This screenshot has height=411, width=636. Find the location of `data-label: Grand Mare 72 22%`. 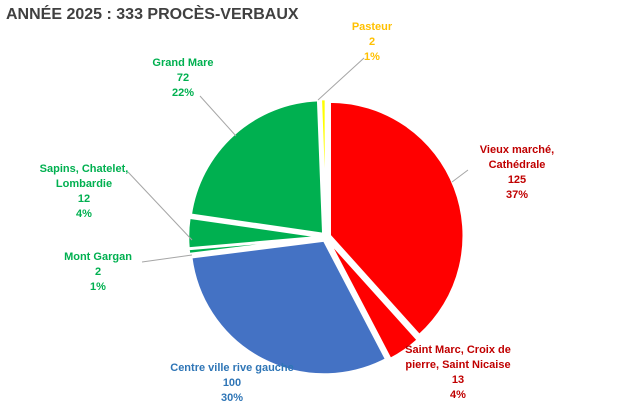

data-label: Grand Mare 72 22% is located at coordinates (183, 78).